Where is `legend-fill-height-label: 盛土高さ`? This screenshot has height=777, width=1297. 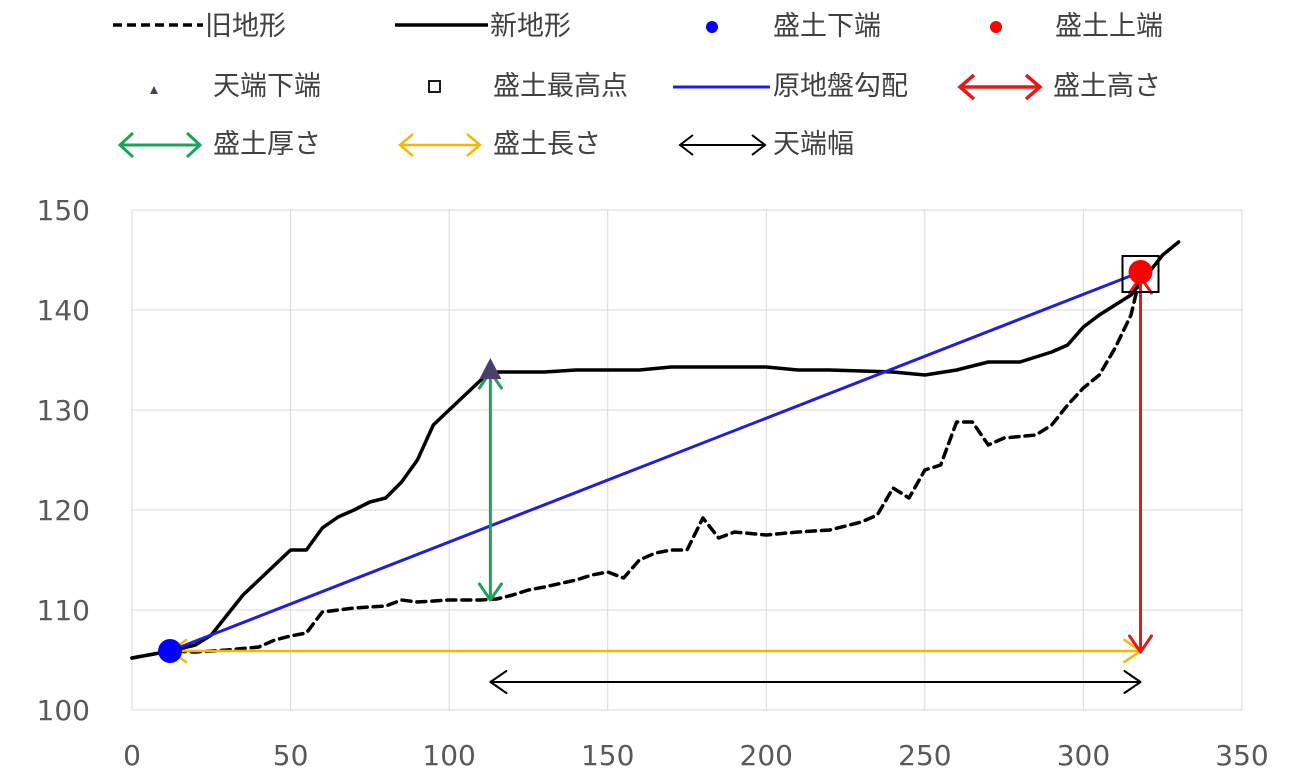 legend-fill-height-label: 盛土高さ is located at coordinates (1107, 86).